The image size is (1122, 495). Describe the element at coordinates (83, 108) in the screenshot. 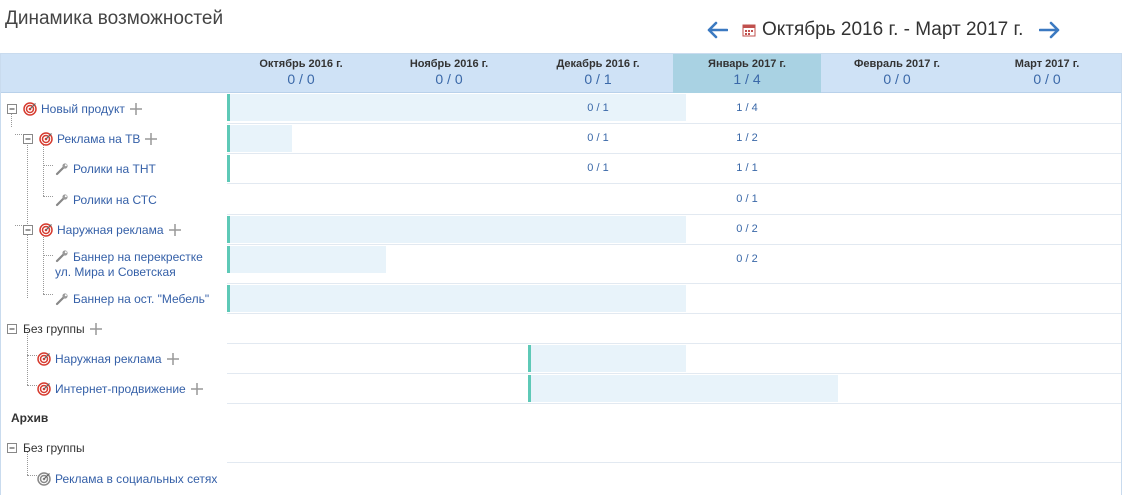

I see `tree-item-label: Новый продукт` at that location.